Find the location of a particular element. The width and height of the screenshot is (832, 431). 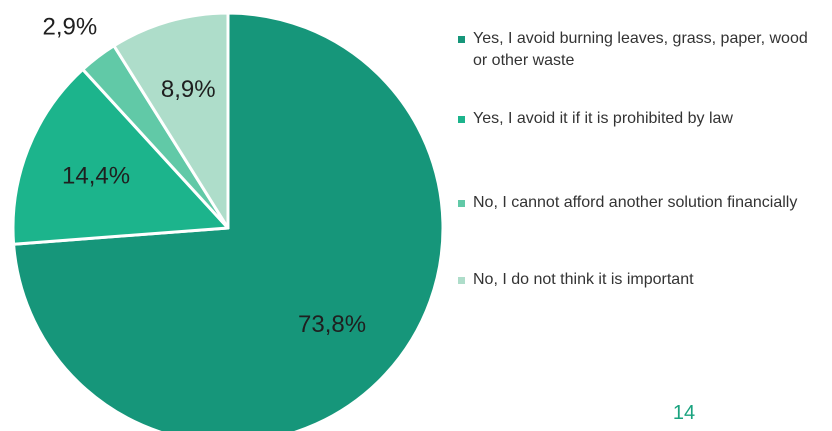

legend-label-4: No, I do not think it is important is located at coordinates (583, 279).